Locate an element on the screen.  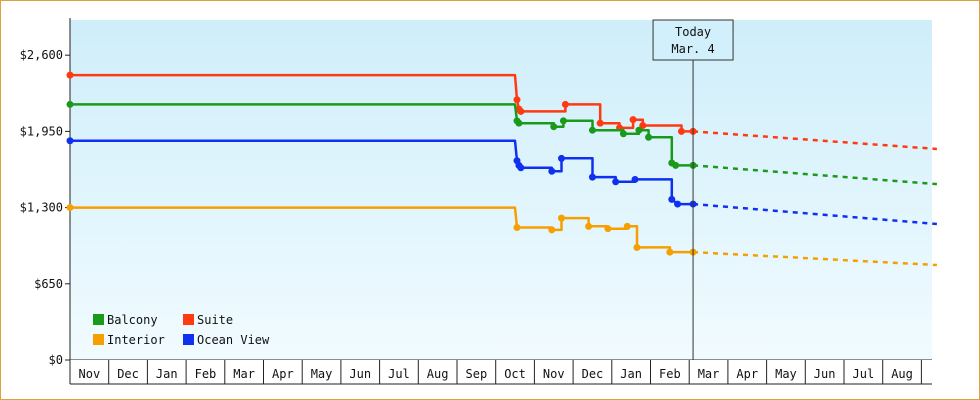
y-tick-label: $0 is located at coordinates (56, 360).